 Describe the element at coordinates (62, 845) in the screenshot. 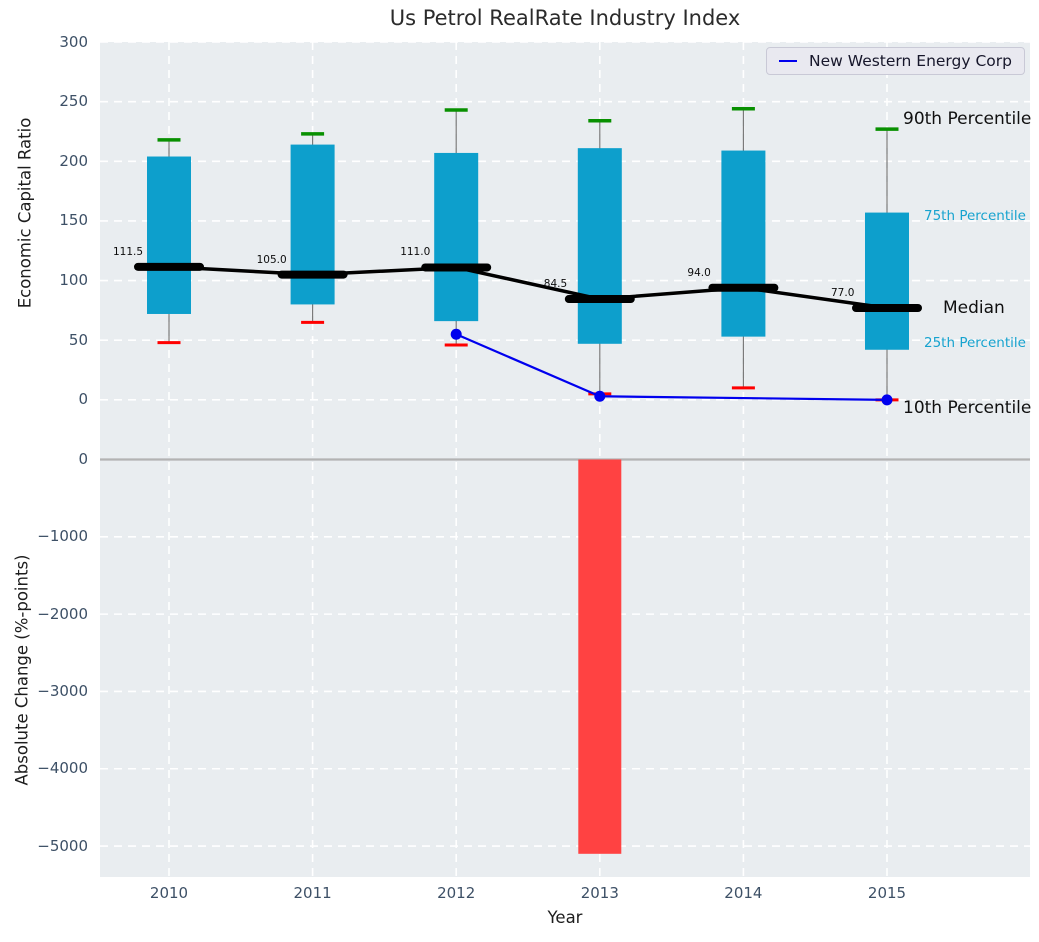

I see `ytick-bottom-−5000: −5000` at that location.